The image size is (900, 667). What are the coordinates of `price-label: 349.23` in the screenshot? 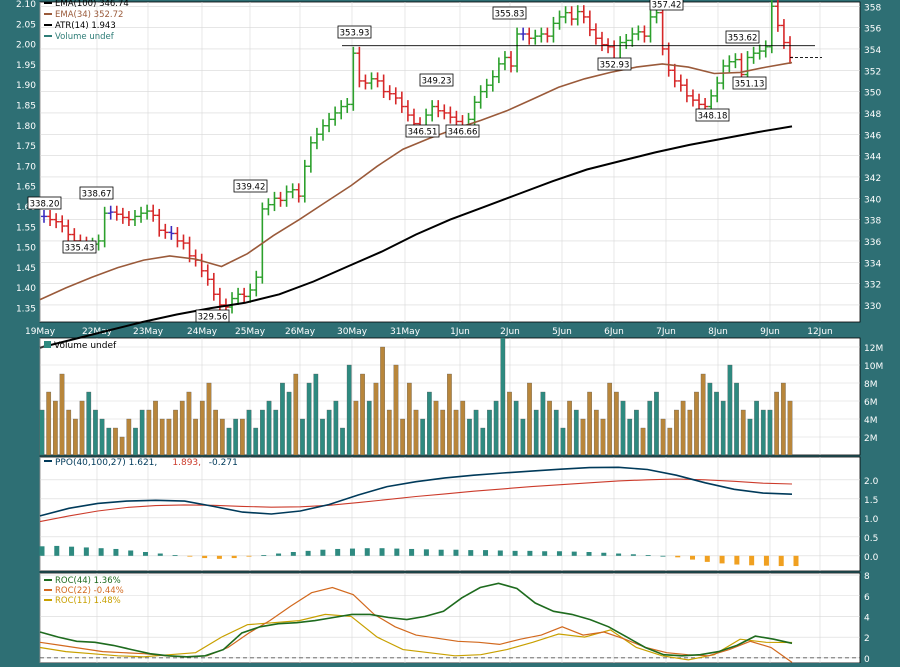 It's located at (437, 82).